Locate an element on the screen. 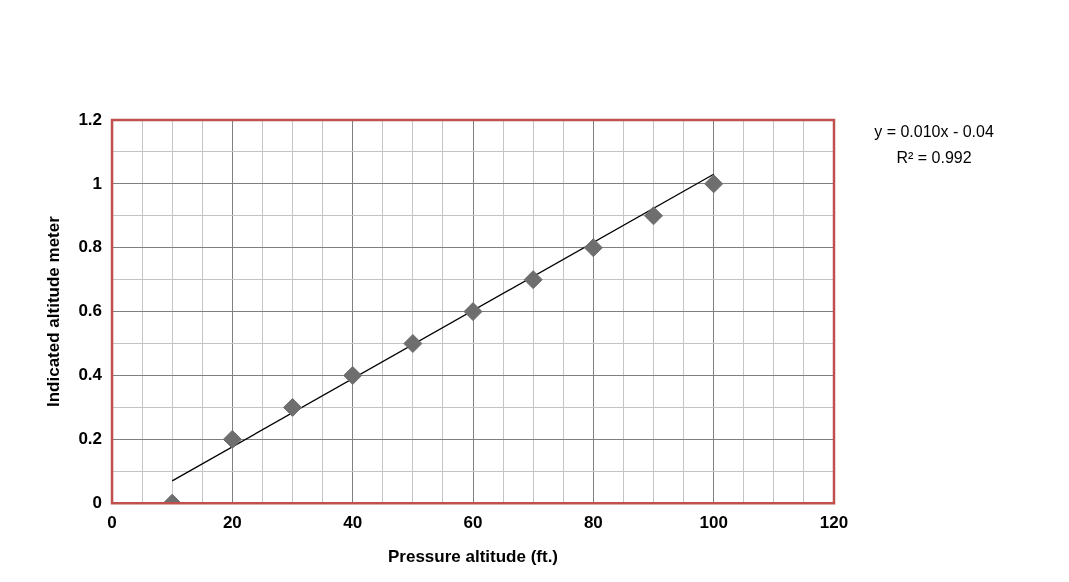 The width and height of the screenshot is (1069, 582). x-tick-label: 100 is located at coordinates (713, 523).